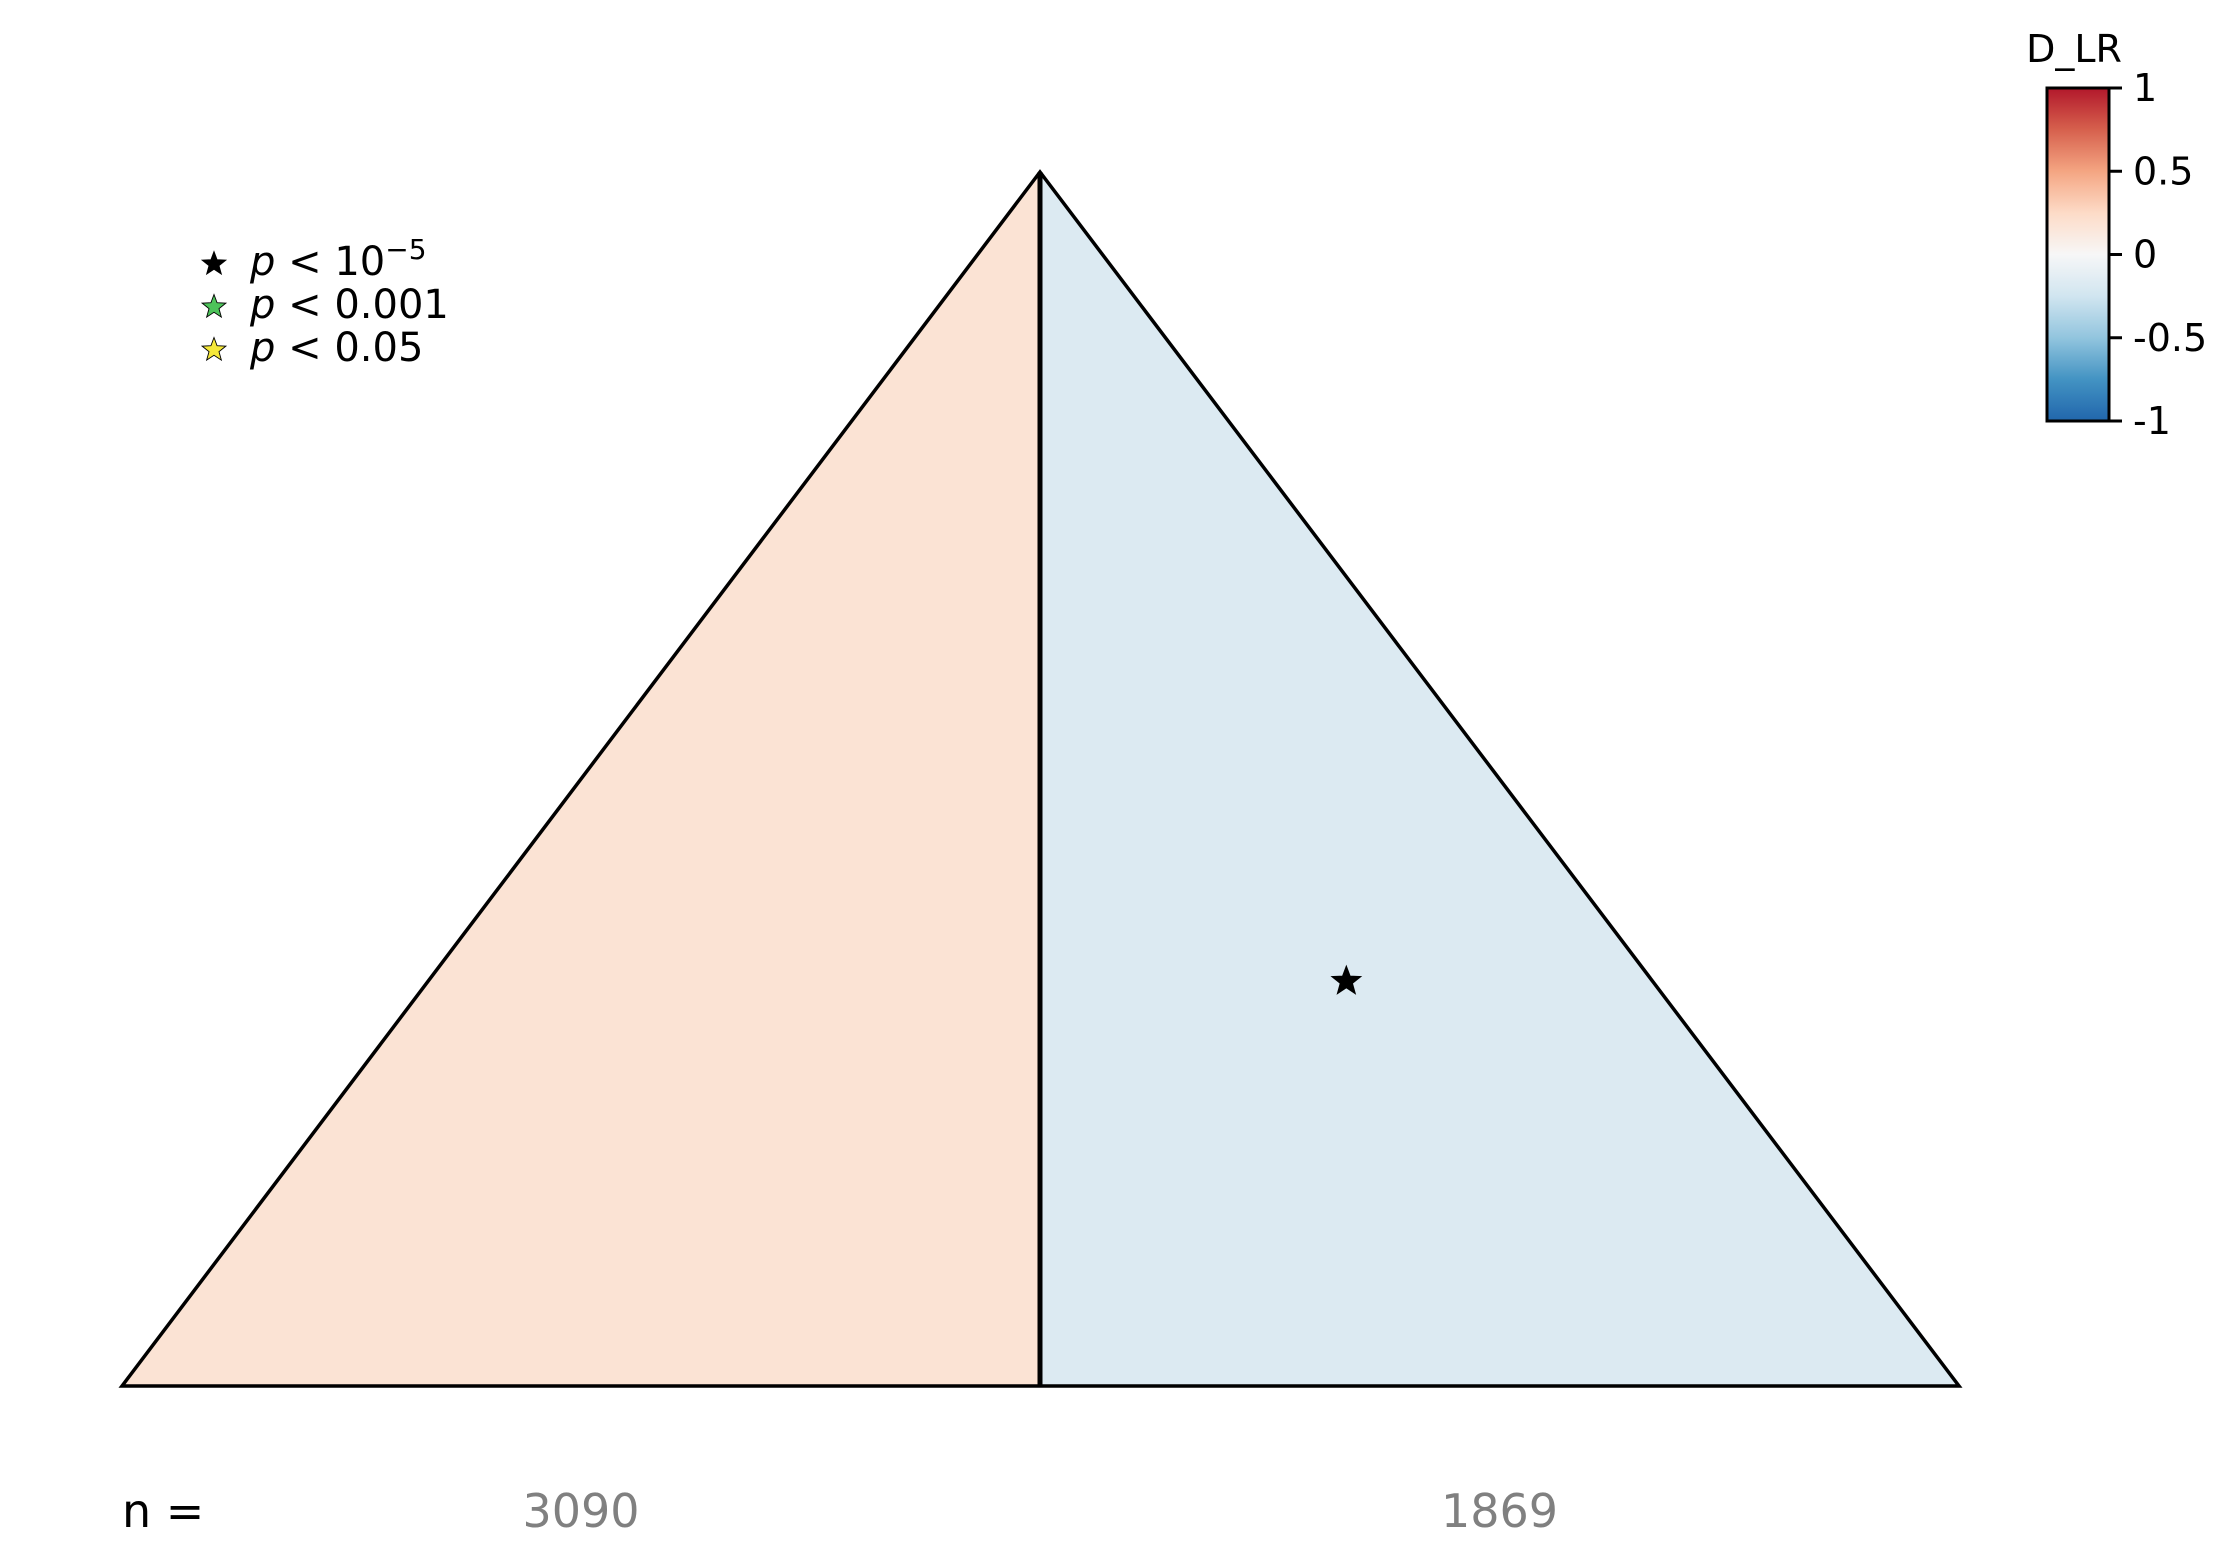  What do you see at coordinates (2152, 421) in the screenshot?
I see `colorbar-tick-label: -1` at bounding box center [2152, 421].